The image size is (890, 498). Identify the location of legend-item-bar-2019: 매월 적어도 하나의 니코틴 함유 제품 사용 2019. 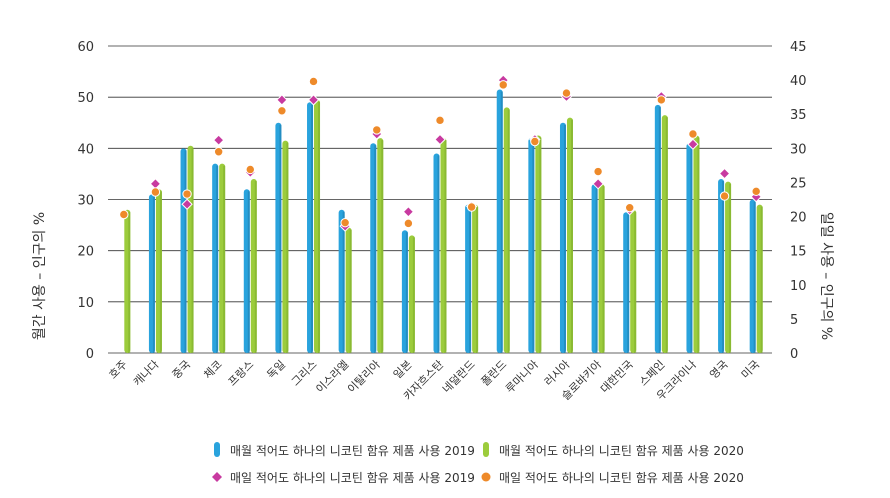
(344, 450).